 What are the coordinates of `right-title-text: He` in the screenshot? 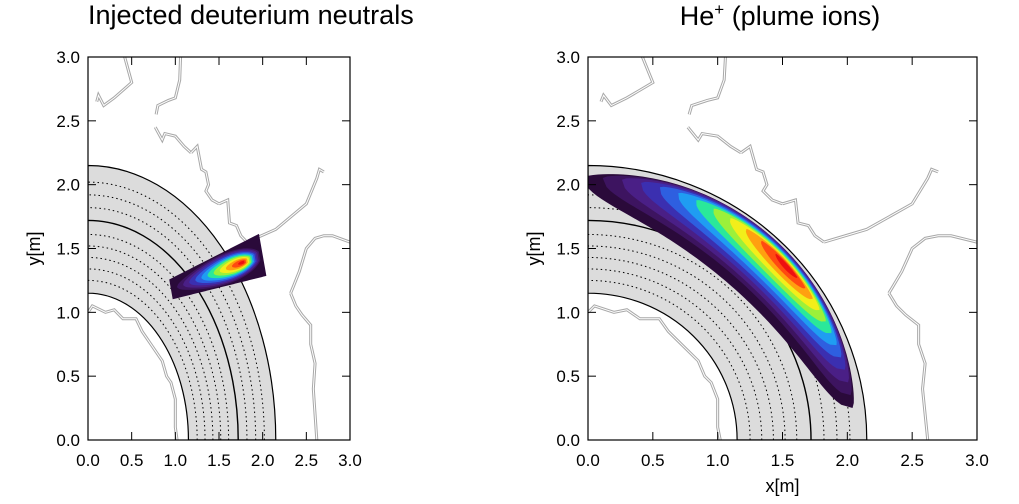 It's located at (697, 16).